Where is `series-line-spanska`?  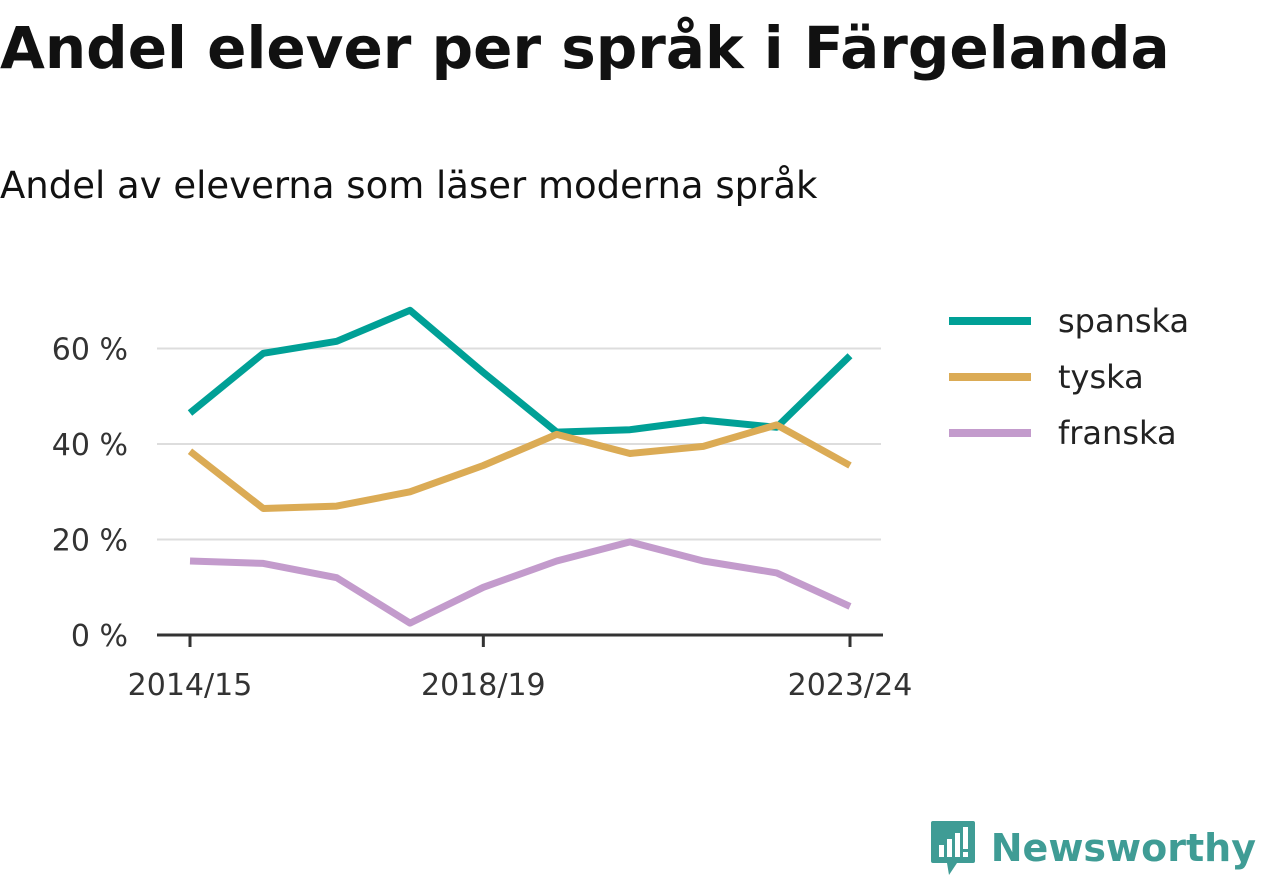
series-line-spanska is located at coordinates (520, 371).